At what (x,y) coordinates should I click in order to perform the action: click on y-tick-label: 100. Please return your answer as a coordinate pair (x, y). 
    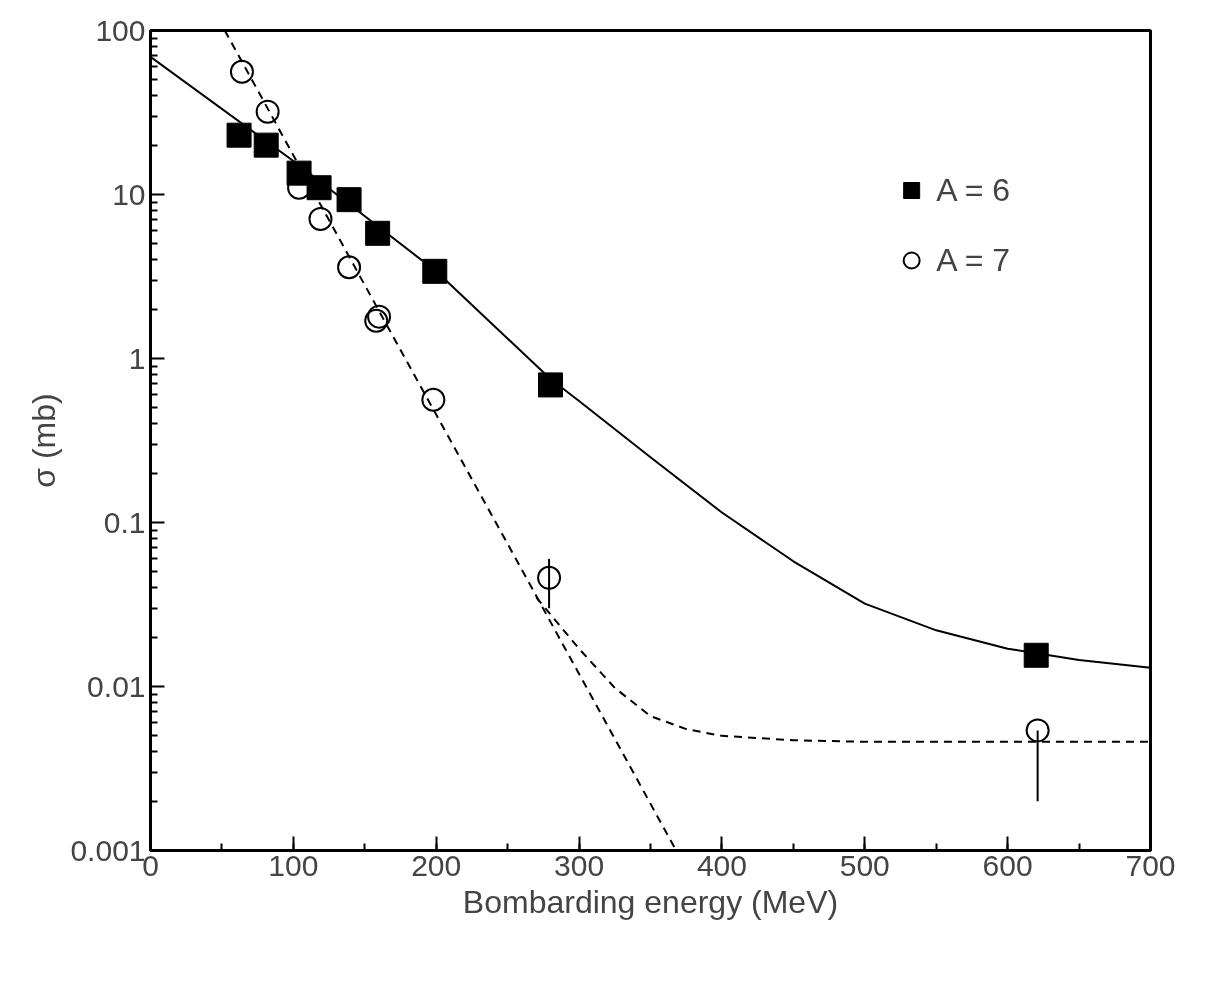
    Looking at the image, I should click on (120, 30).